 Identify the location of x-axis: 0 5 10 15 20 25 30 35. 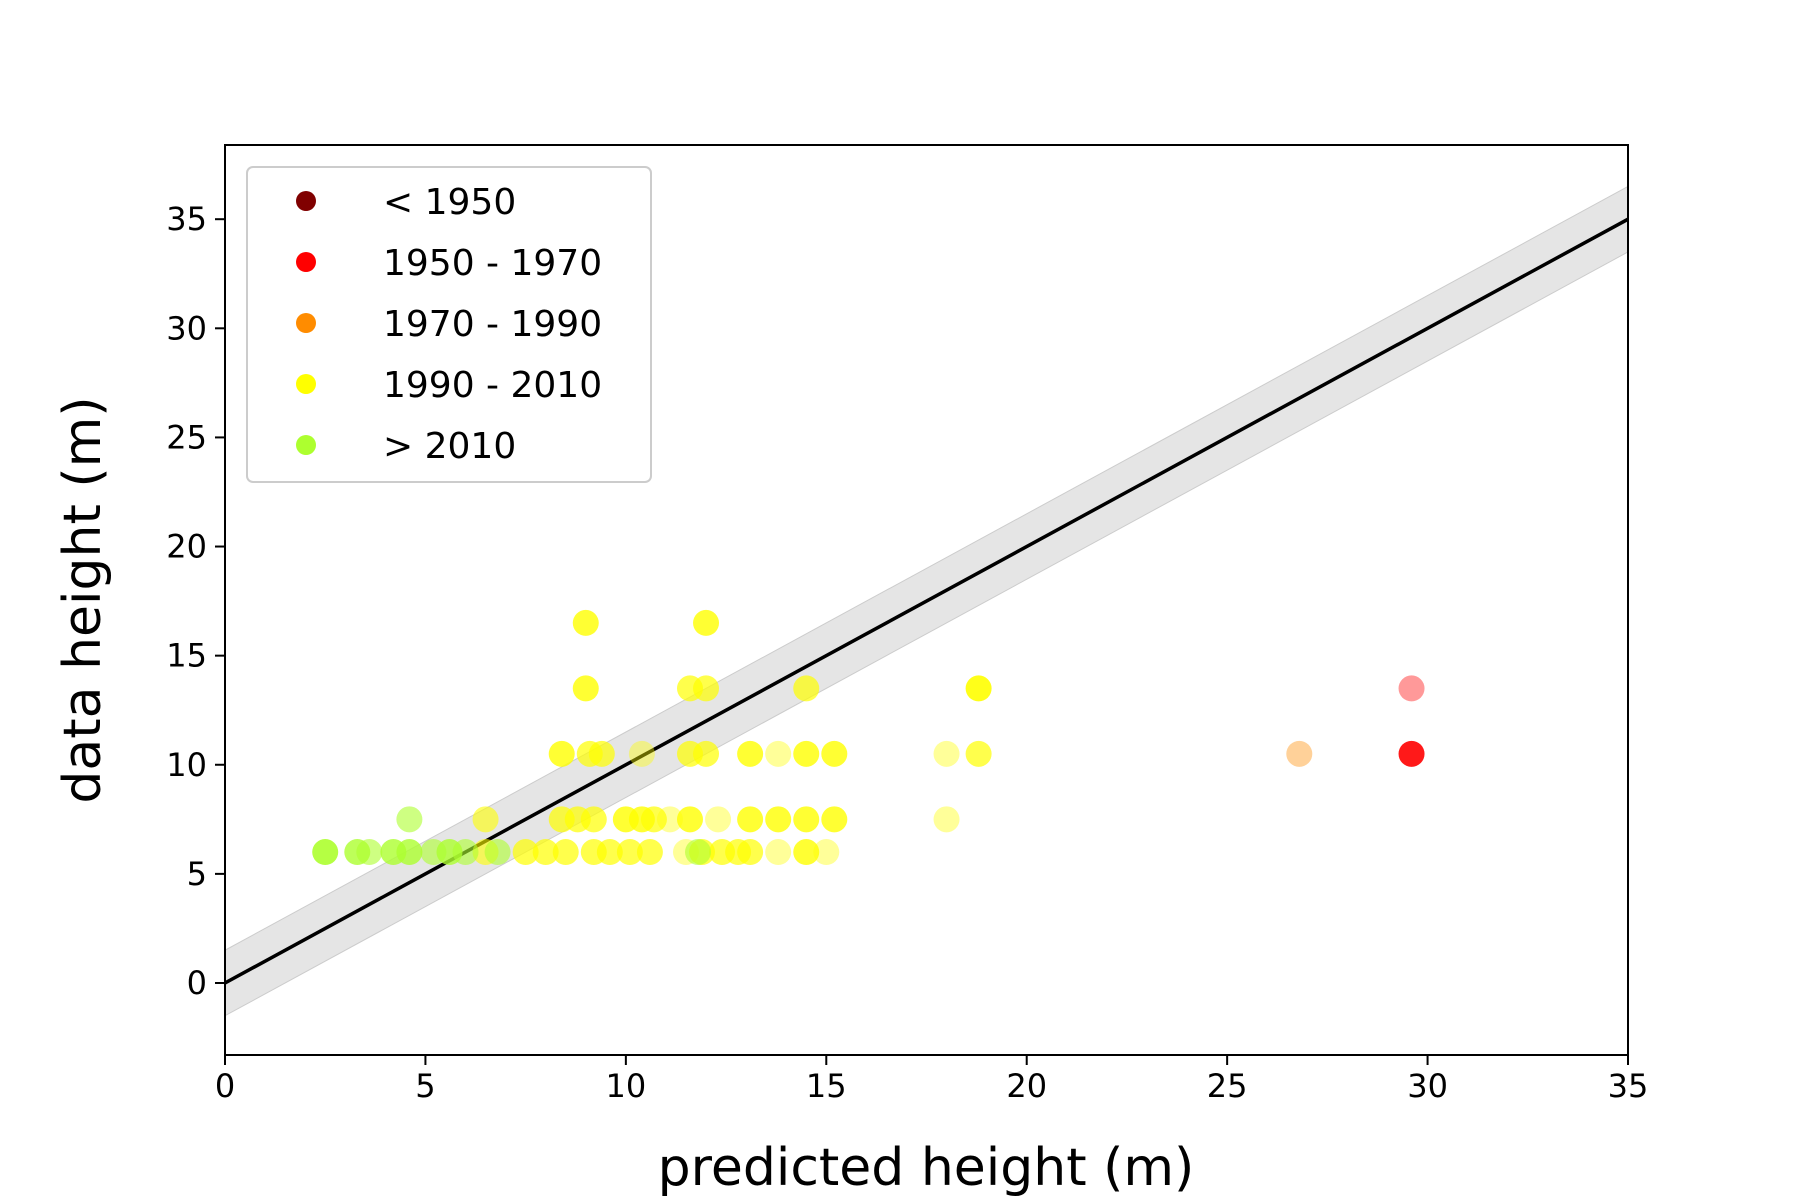
(932, 1080).